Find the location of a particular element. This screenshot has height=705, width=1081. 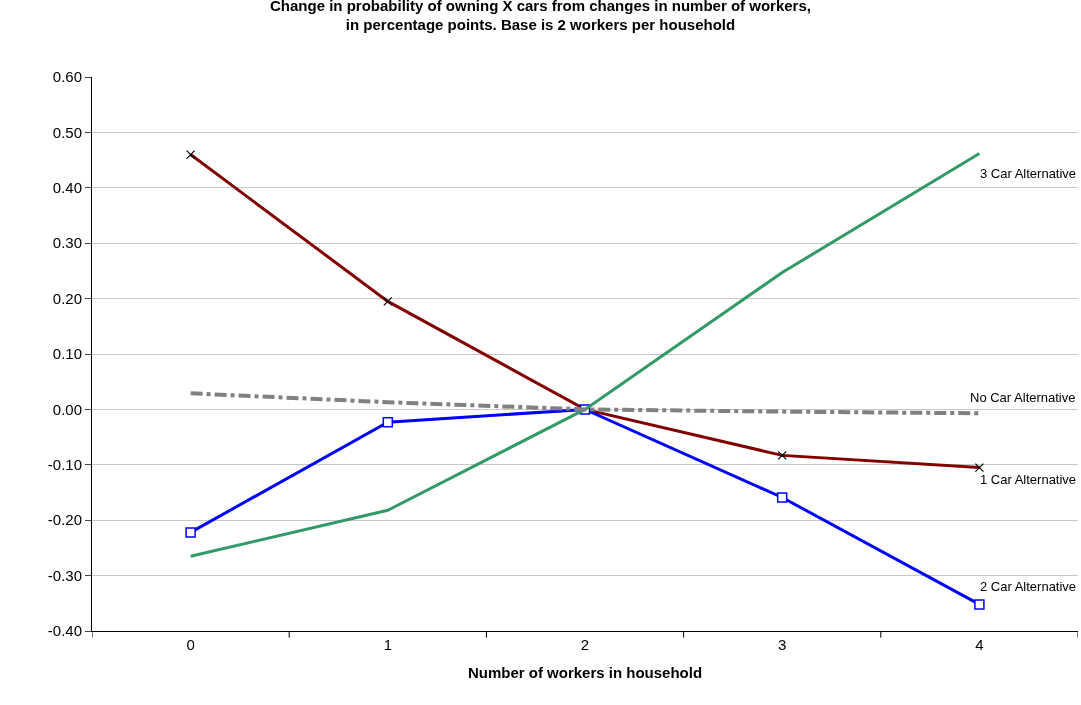

y-tick-label: 0.30 is located at coordinates (67, 243).